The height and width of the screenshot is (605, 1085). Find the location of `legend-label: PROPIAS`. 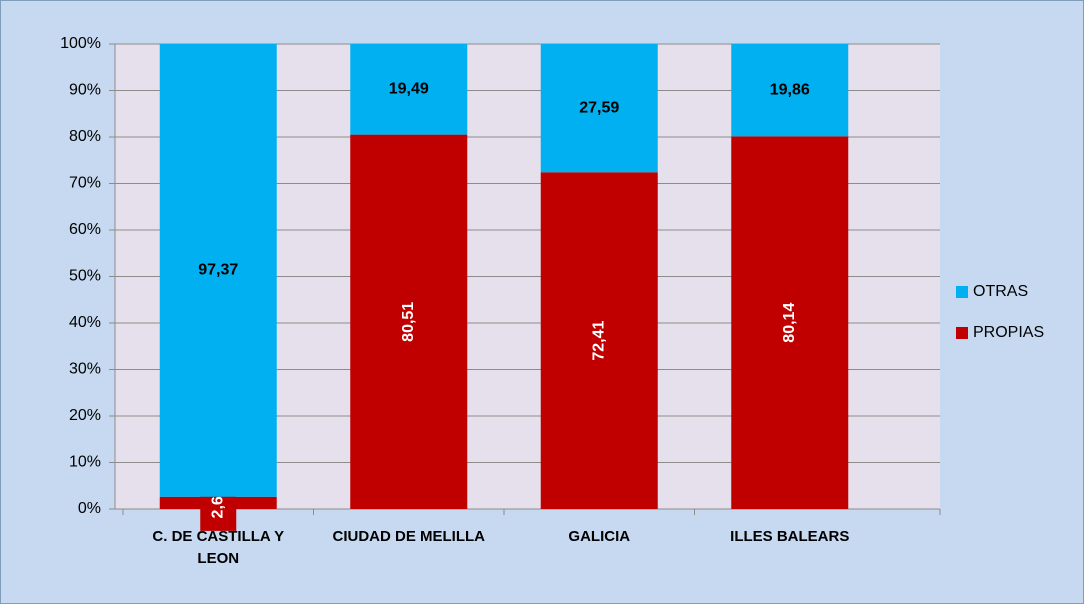

legend-label: PROPIAS is located at coordinates (1008, 332).